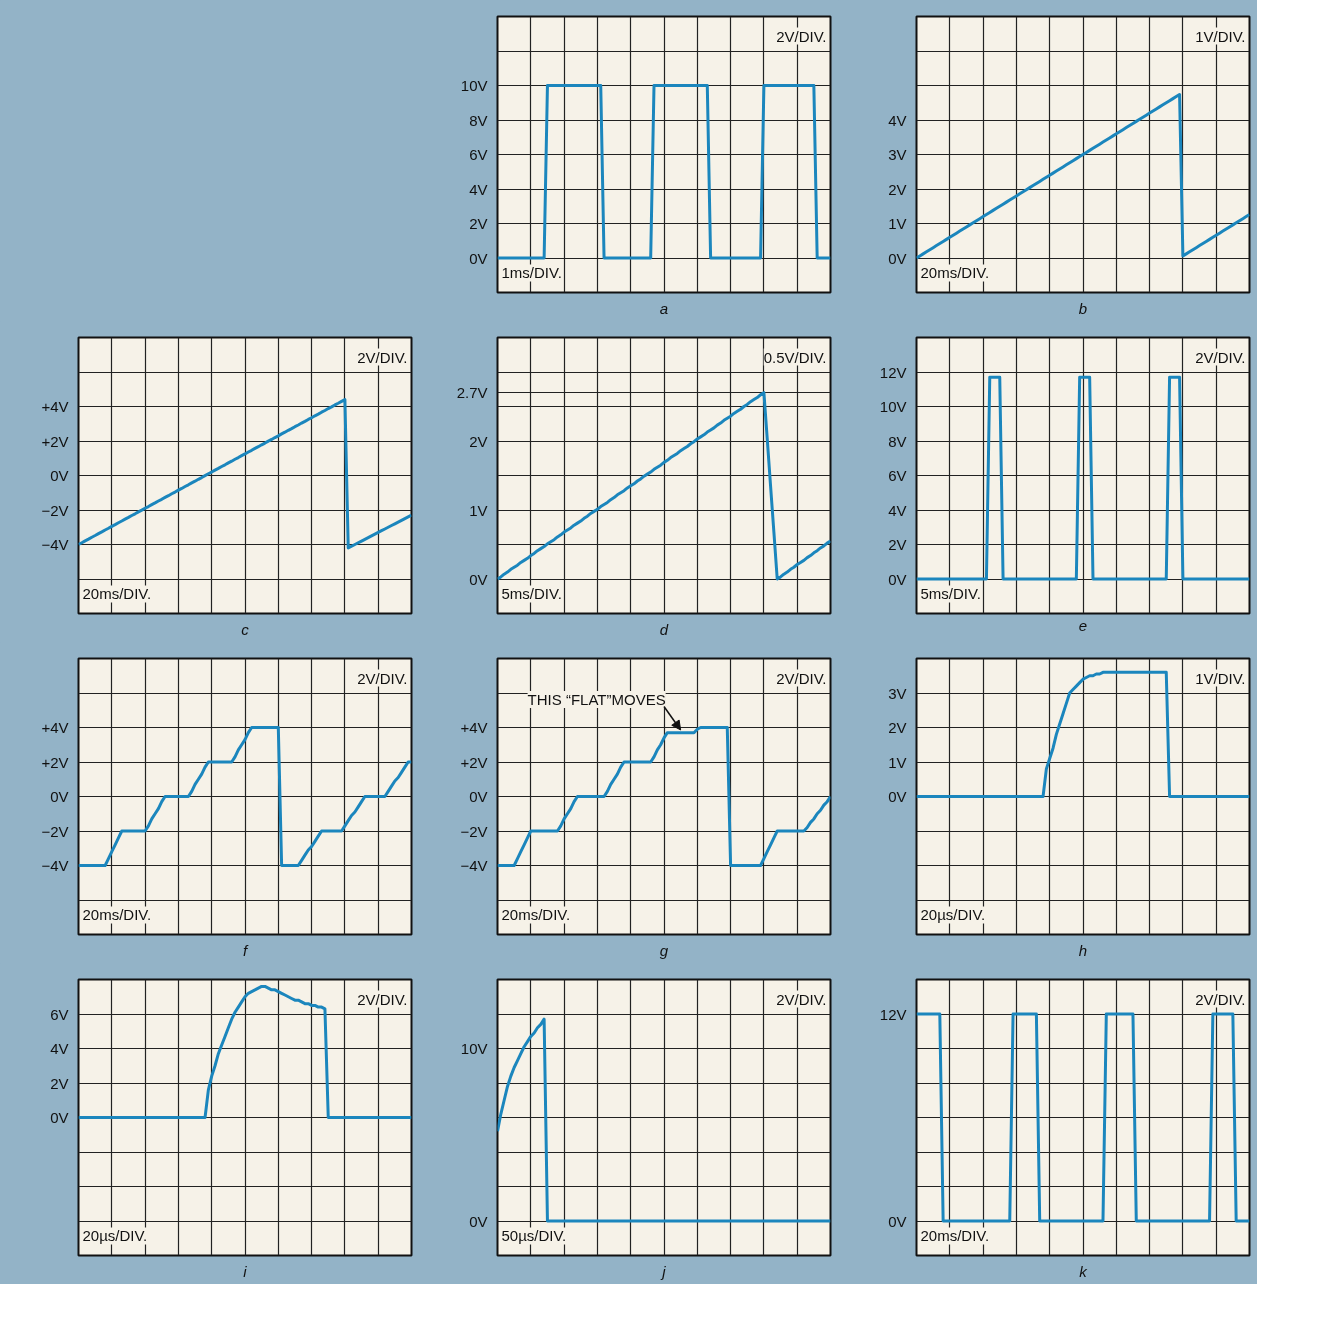  I want to click on annotation: 1ms/DIV., so click(531, 273).